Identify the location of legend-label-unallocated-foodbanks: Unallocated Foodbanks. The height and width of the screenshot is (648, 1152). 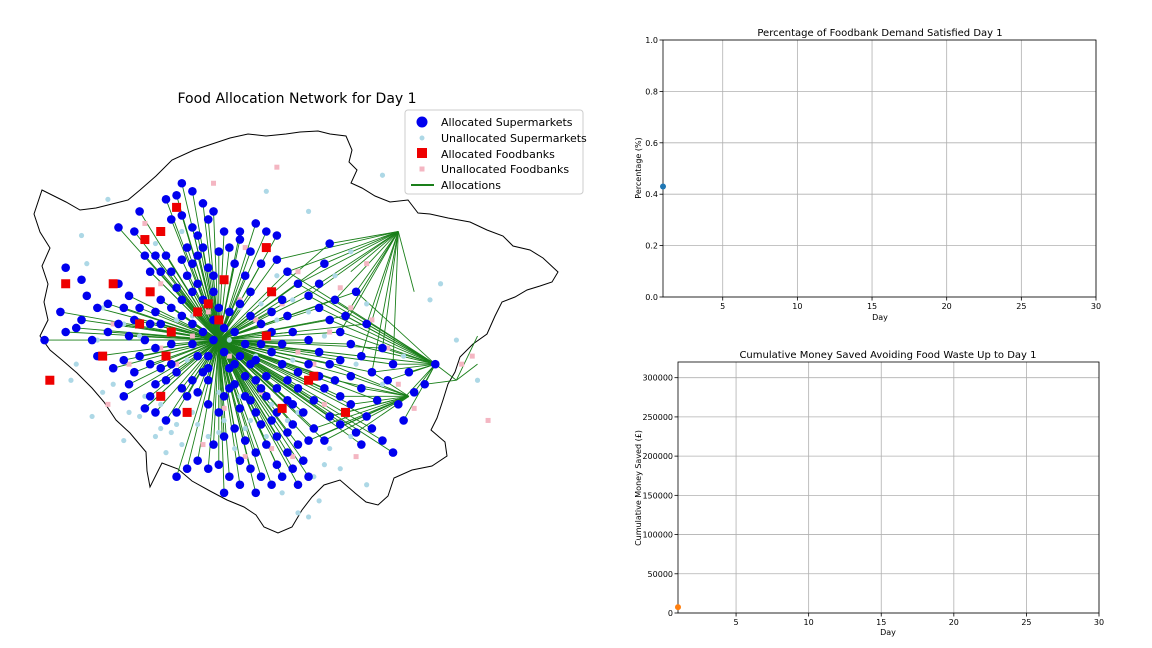
(505, 169).